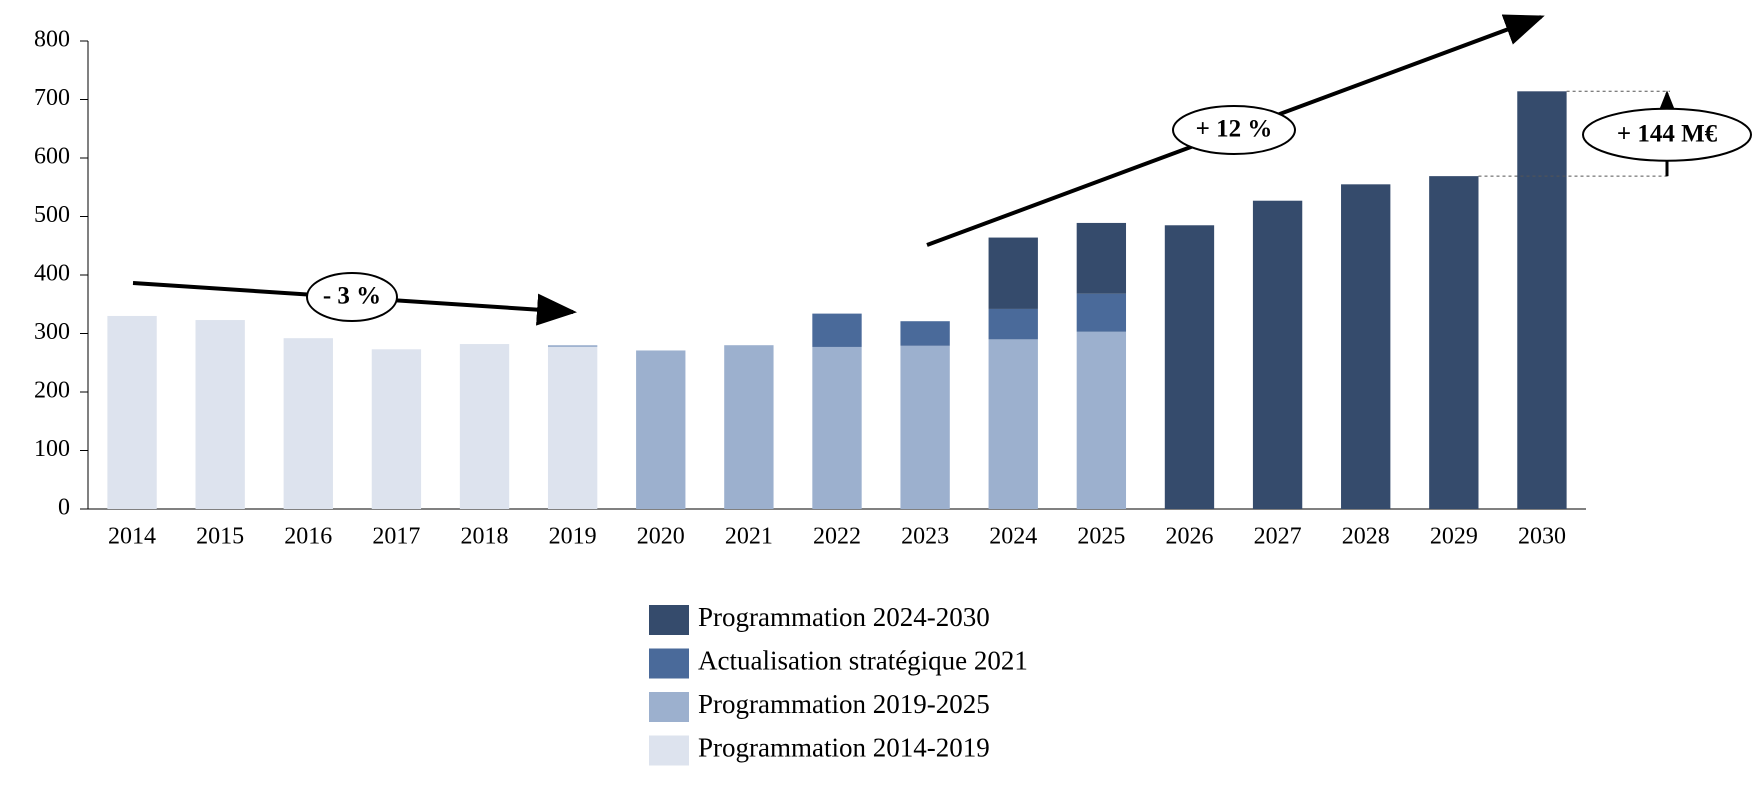  What do you see at coordinates (64, 508) in the screenshot?
I see `y-tick-label: 0` at bounding box center [64, 508].